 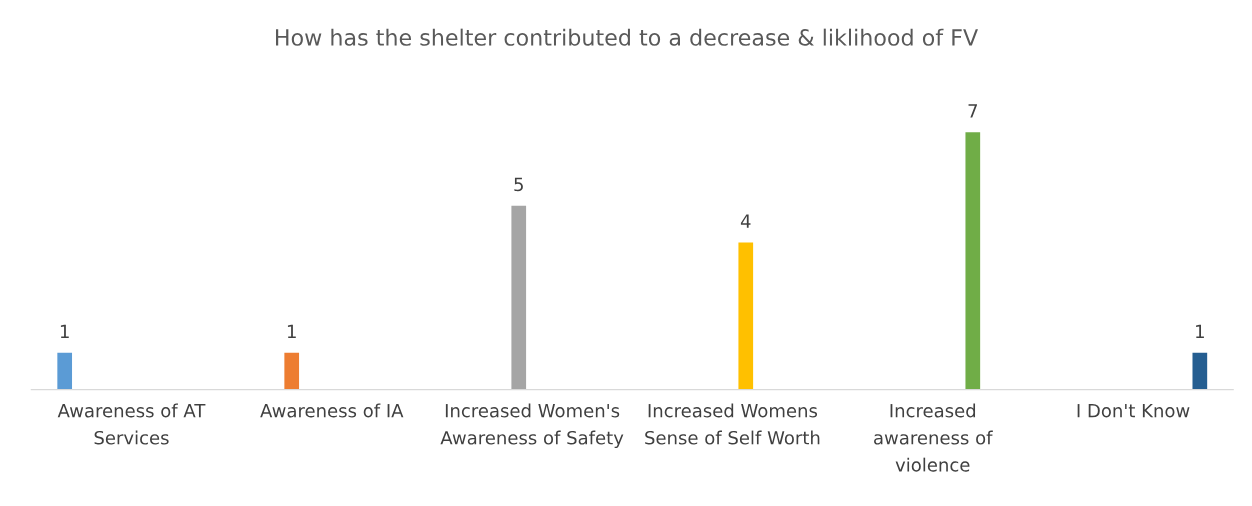 I want to click on x-tick-label: I Don't Know, so click(x=1133, y=411).